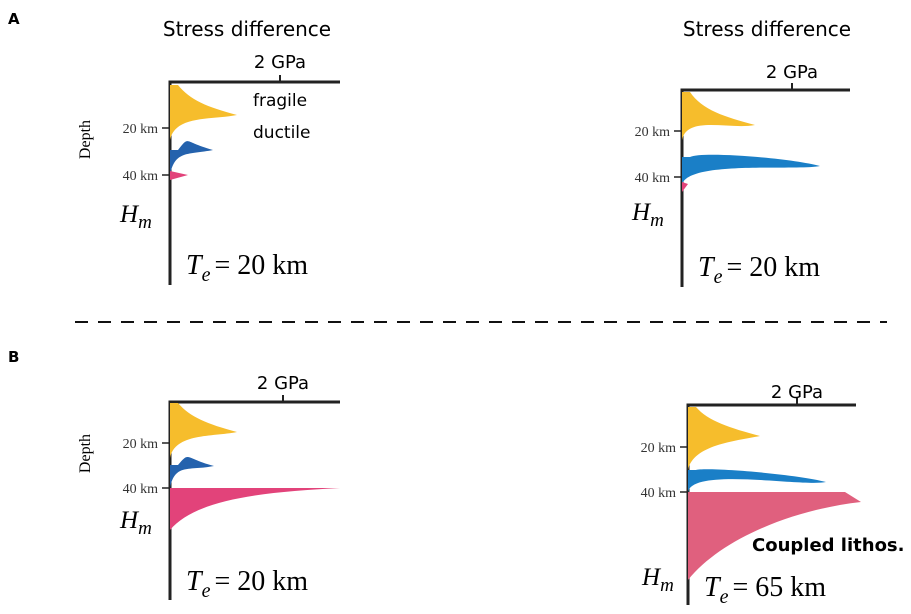 This screenshot has height=614, width=911. Describe the element at coordinates (280, 101) in the screenshot. I see `annotation: fragile` at that location.